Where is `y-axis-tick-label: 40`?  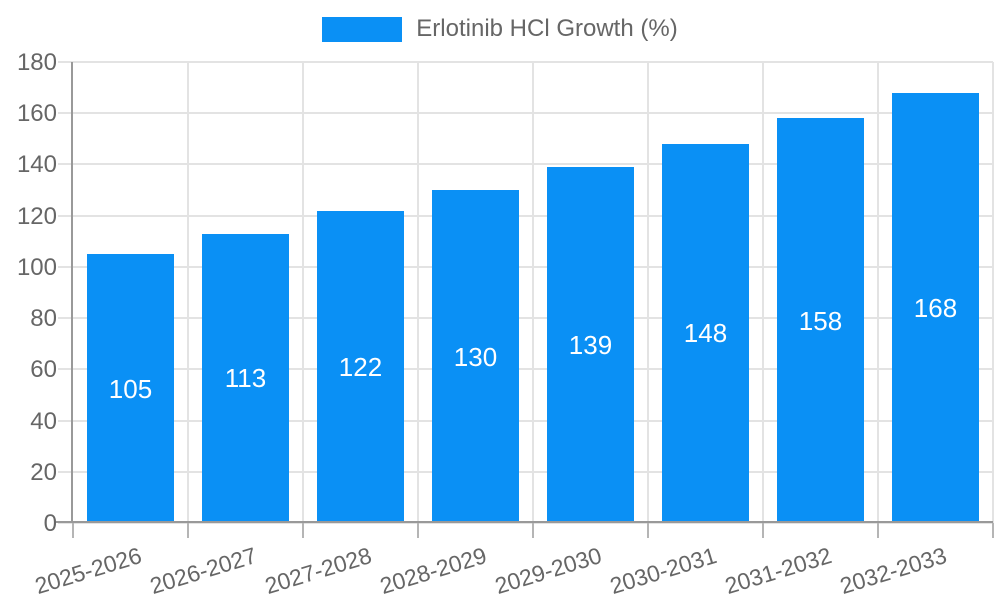 y-axis-tick-label: 40 is located at coordinates (43, 421).